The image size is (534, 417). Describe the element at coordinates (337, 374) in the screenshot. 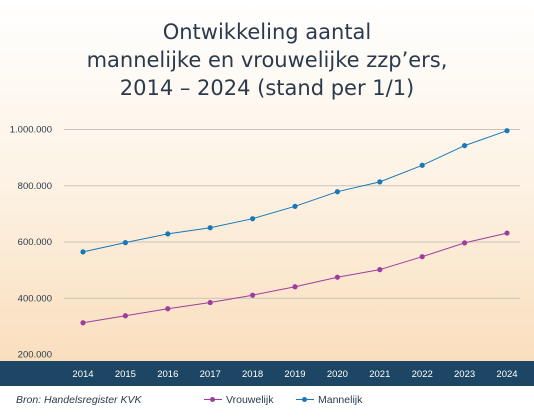

I see `x-tick-label: 2020` at that location.